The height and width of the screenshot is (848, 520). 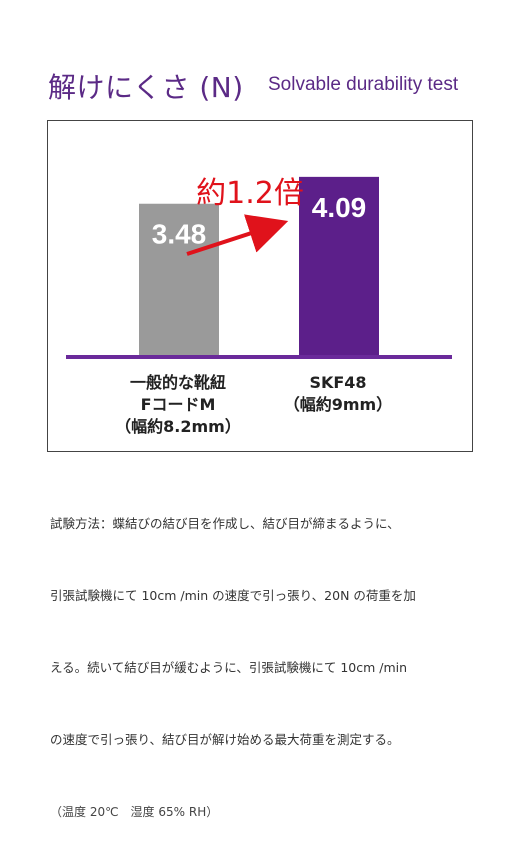 What do you see at coordinates (146, 87) in the screenshot?
I see `chart-title-jp: 解けにくさ (N)` at bounding box center [146, 87].